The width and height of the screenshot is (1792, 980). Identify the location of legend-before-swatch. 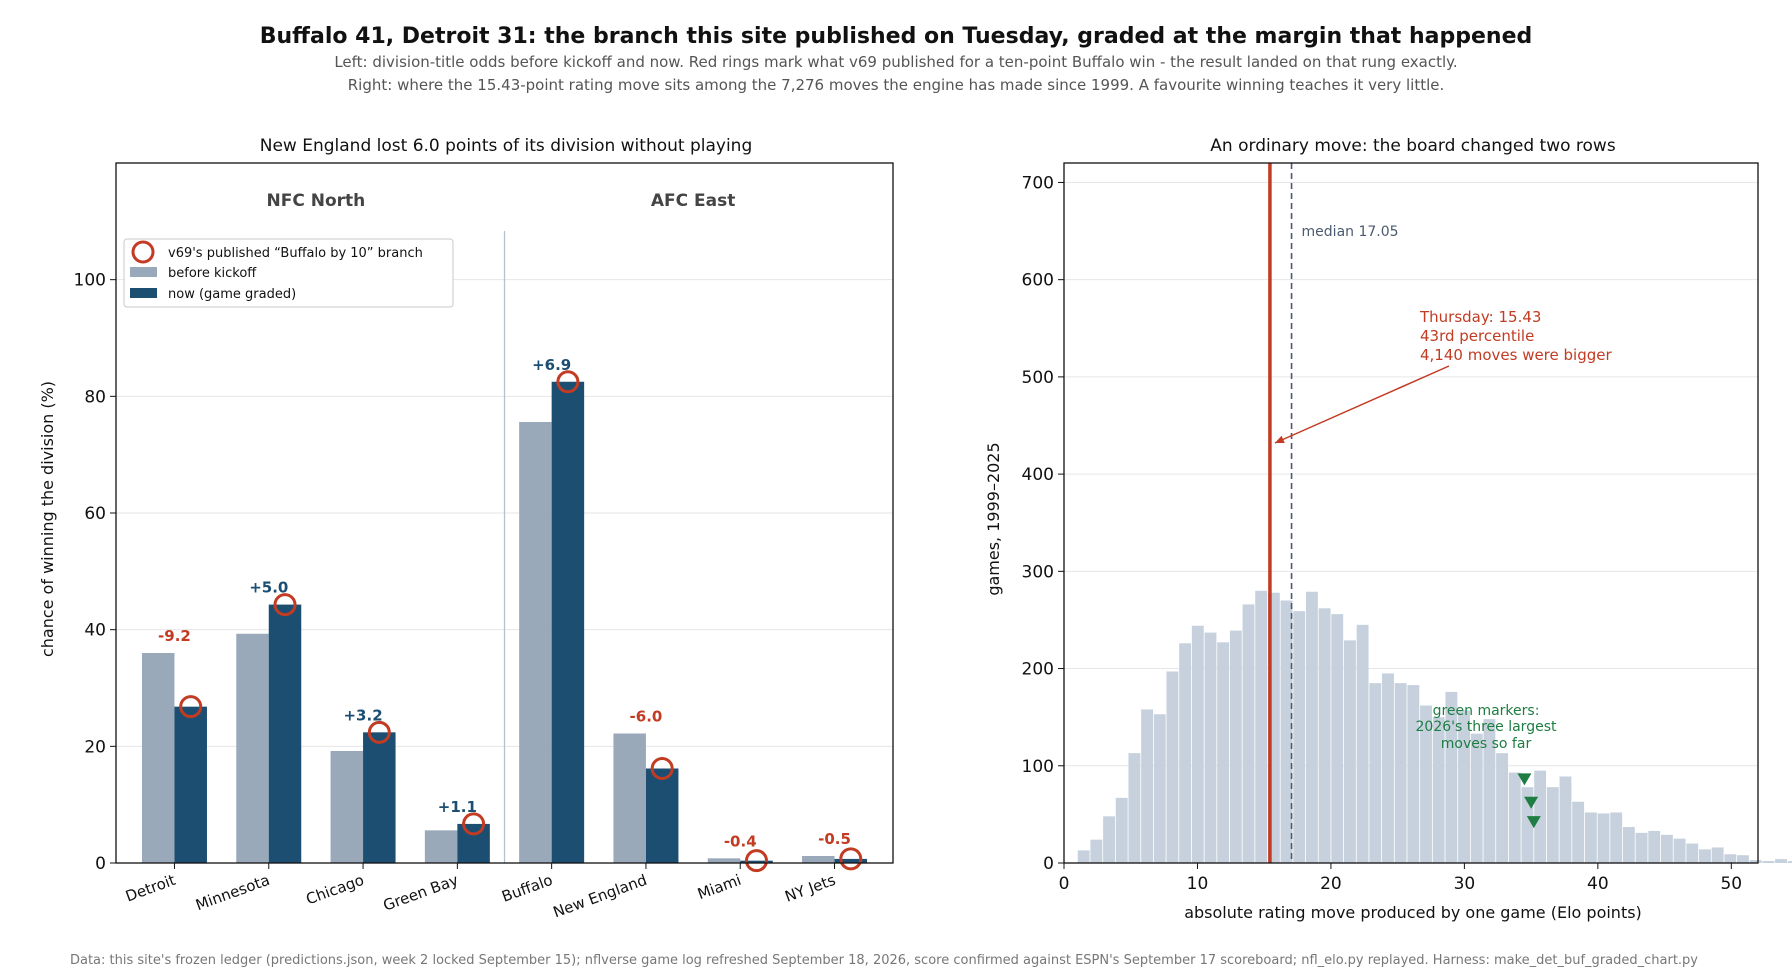
(143, 272).